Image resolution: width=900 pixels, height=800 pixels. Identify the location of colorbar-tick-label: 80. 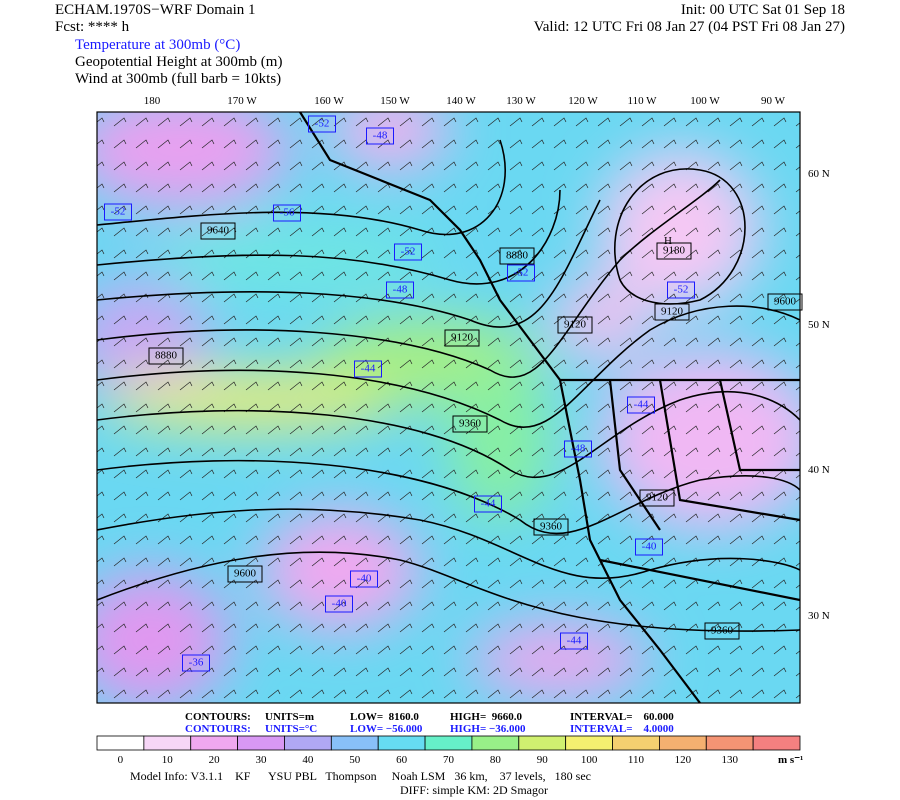
(496, 760).